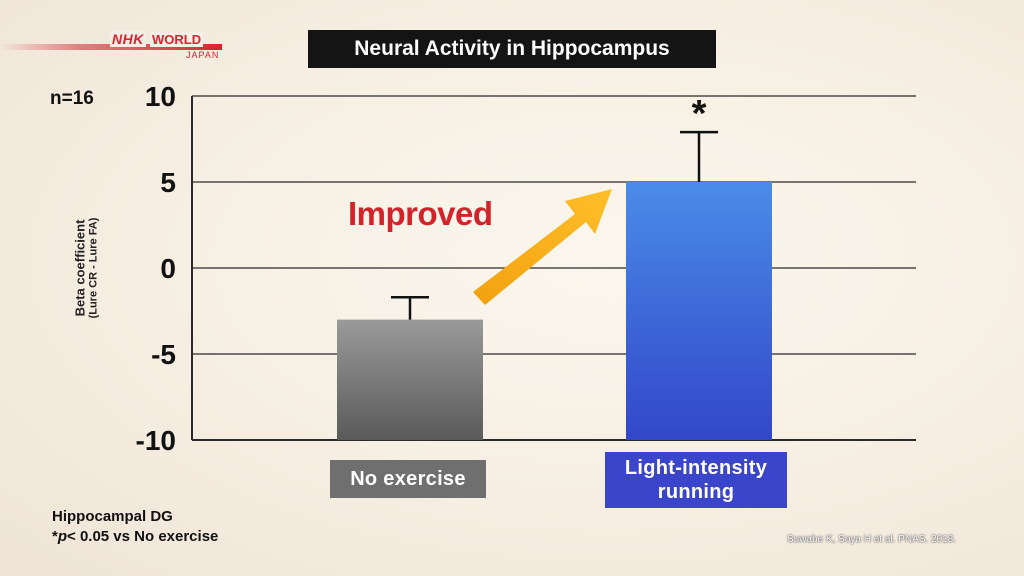 The image size is (1024, 576). What do you see at coordinates (112, 516) in the screenshot?
I see `footnote-region: Hippocampal DG` at bounding box center [112, 516].